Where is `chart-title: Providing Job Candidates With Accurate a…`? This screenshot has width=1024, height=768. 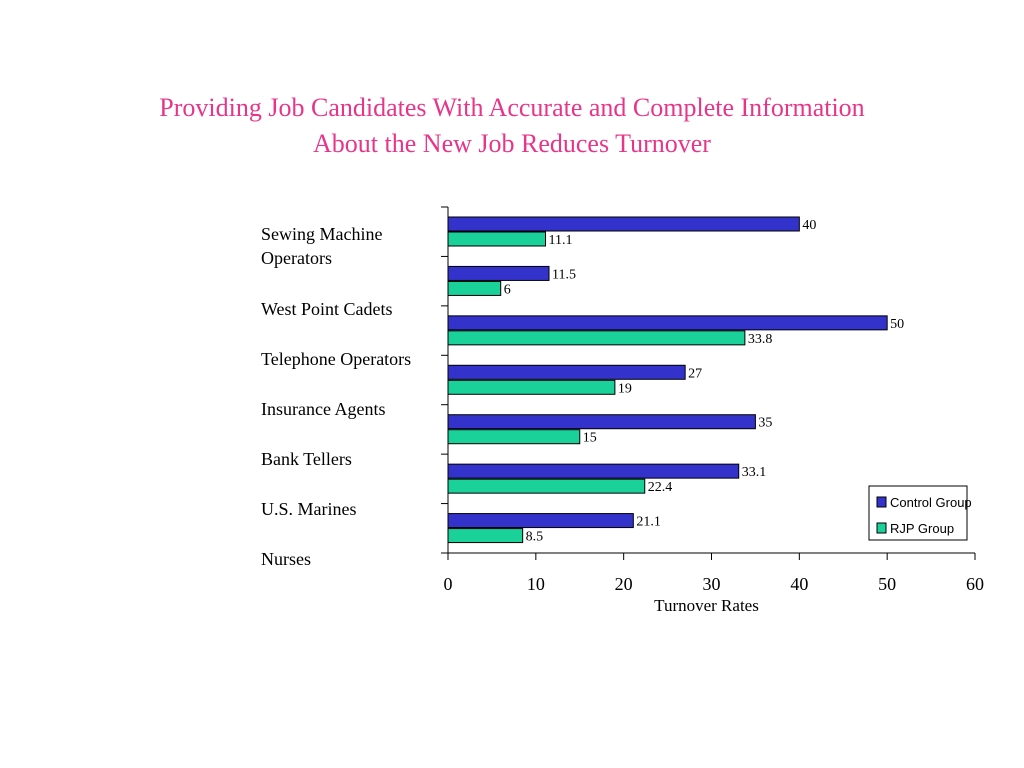
chart-title: Providing Job Candidates With Accurate a… is located at coordinates (512, 126).